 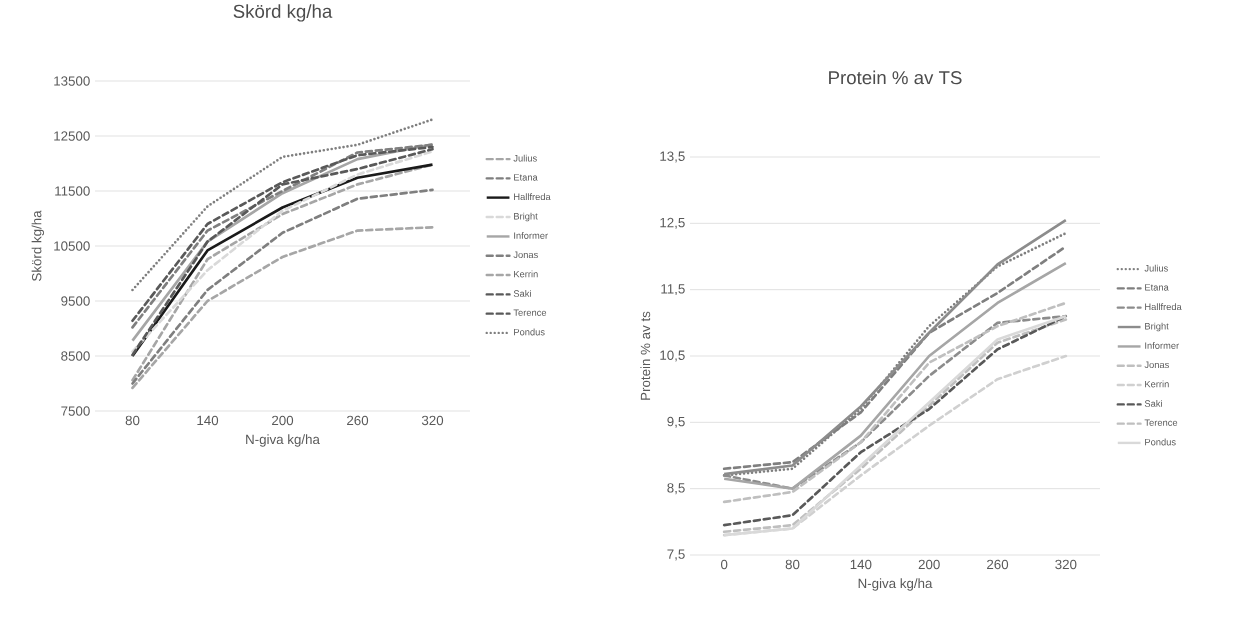 I want to click on y-tick-label: 10,5, so click(x=672, y=356).